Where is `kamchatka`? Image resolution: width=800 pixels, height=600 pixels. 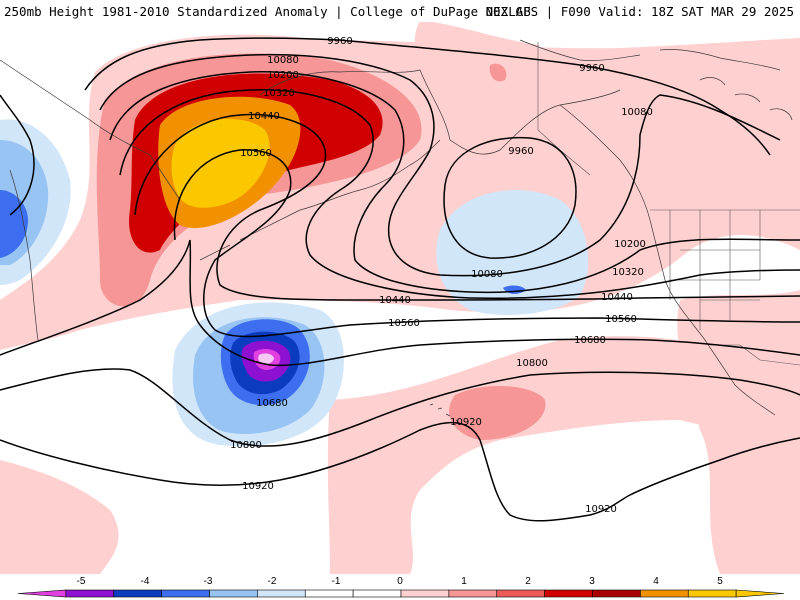 kamchatka is located at coordinates (24, 255).